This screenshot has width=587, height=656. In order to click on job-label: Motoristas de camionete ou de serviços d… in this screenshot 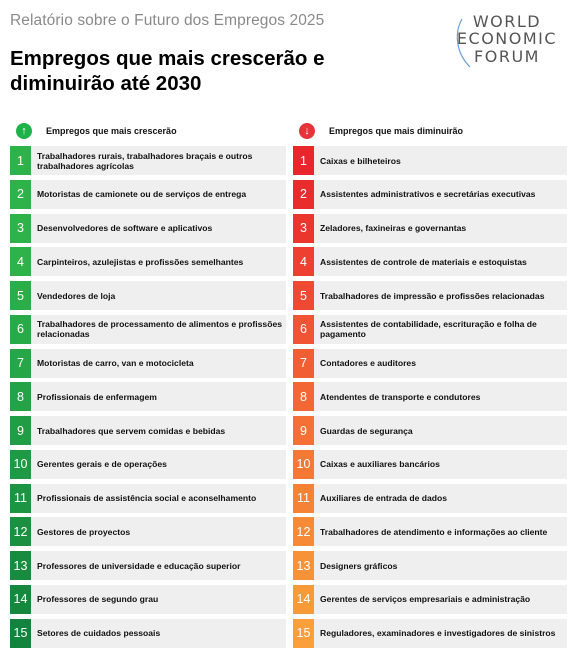, I will do `click(142, 194)`.